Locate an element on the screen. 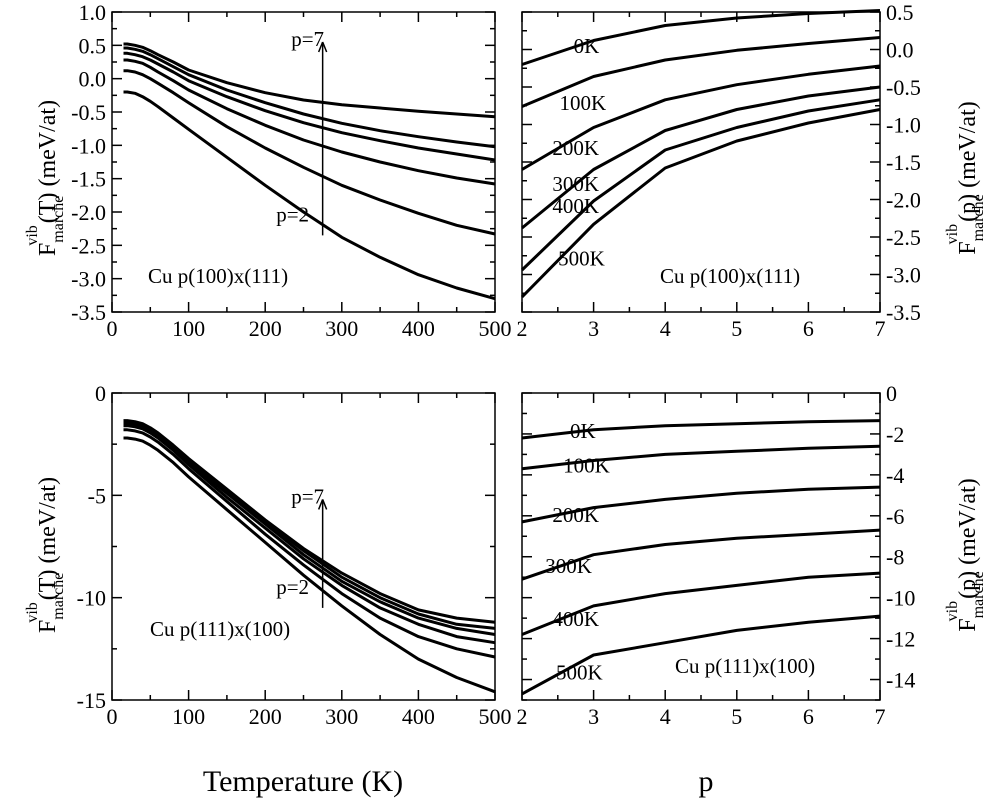  ylabel-bottom-right: Fmarche vib (p) (meV/at) is located at coordinates (965, 555).